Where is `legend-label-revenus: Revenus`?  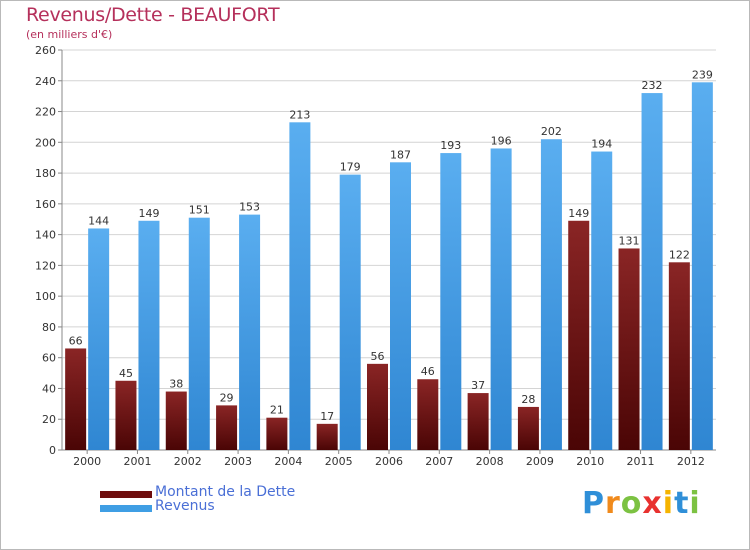
legend-label-revenus: Revenus is located at coordinates (185, 506).